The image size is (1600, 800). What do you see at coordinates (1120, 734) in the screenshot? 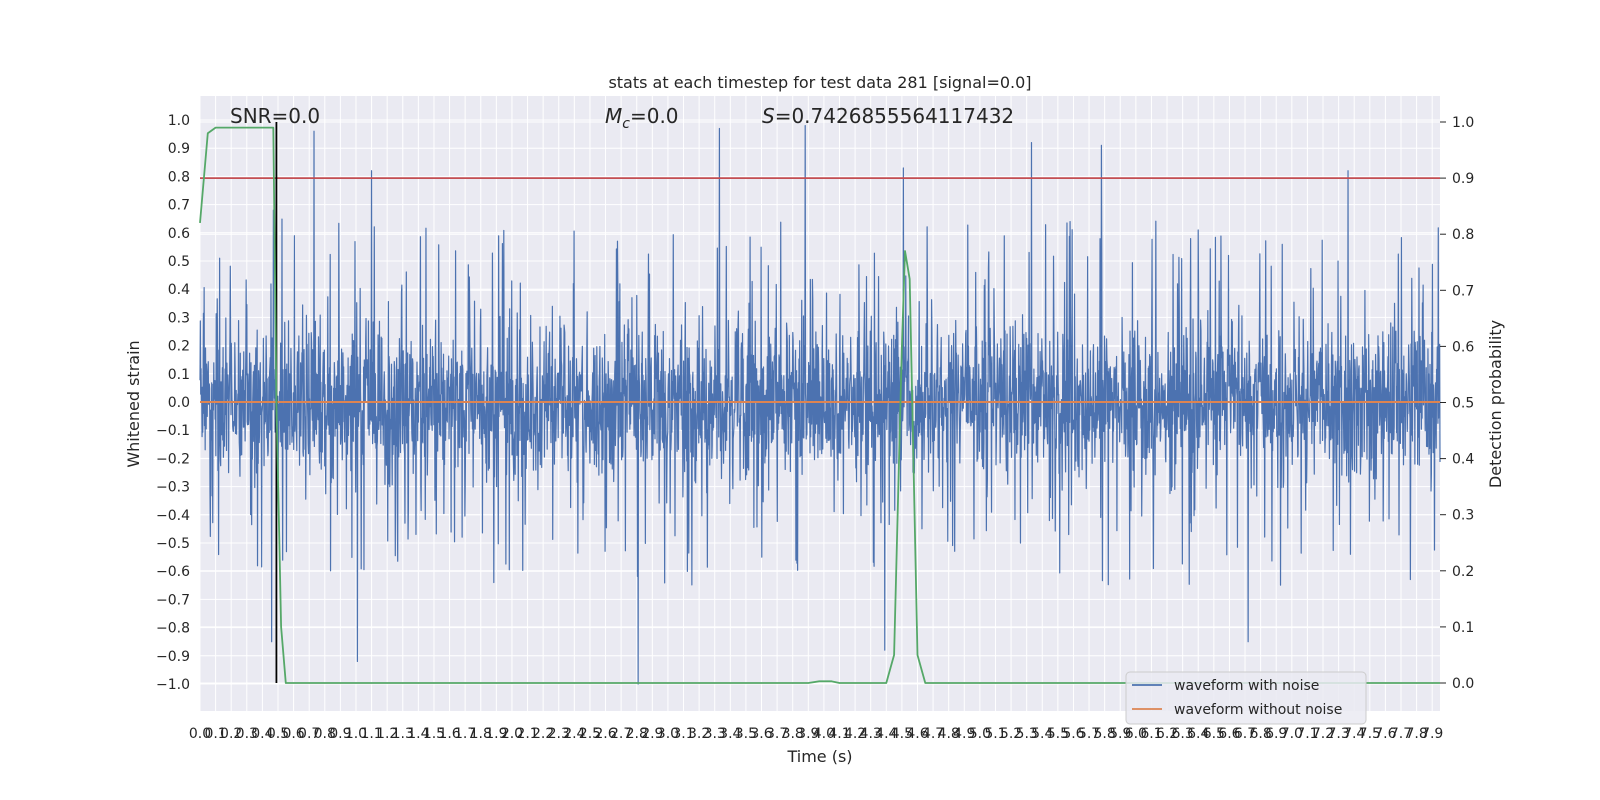
I see `x-tick-label: 5.9` at bounding box center [1120, 734].